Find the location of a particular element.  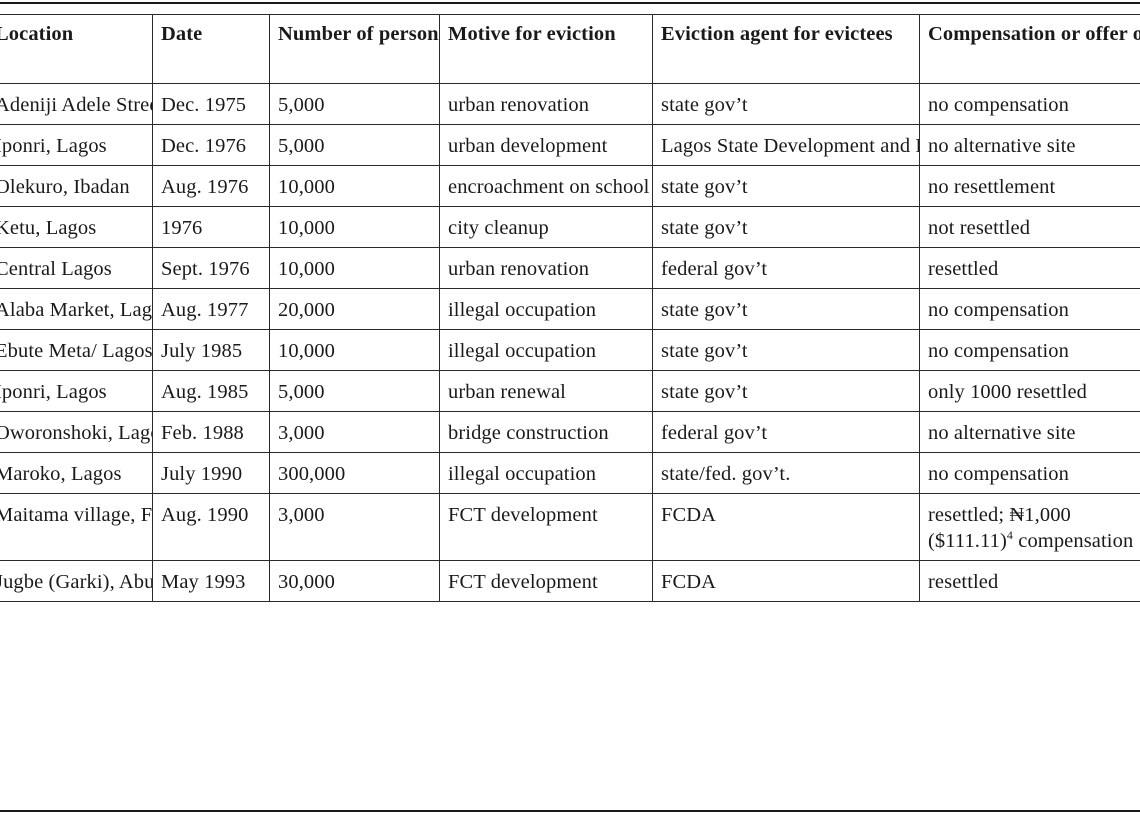

cell-location: Ketu, Lagos is located at coordinates (76, 227).